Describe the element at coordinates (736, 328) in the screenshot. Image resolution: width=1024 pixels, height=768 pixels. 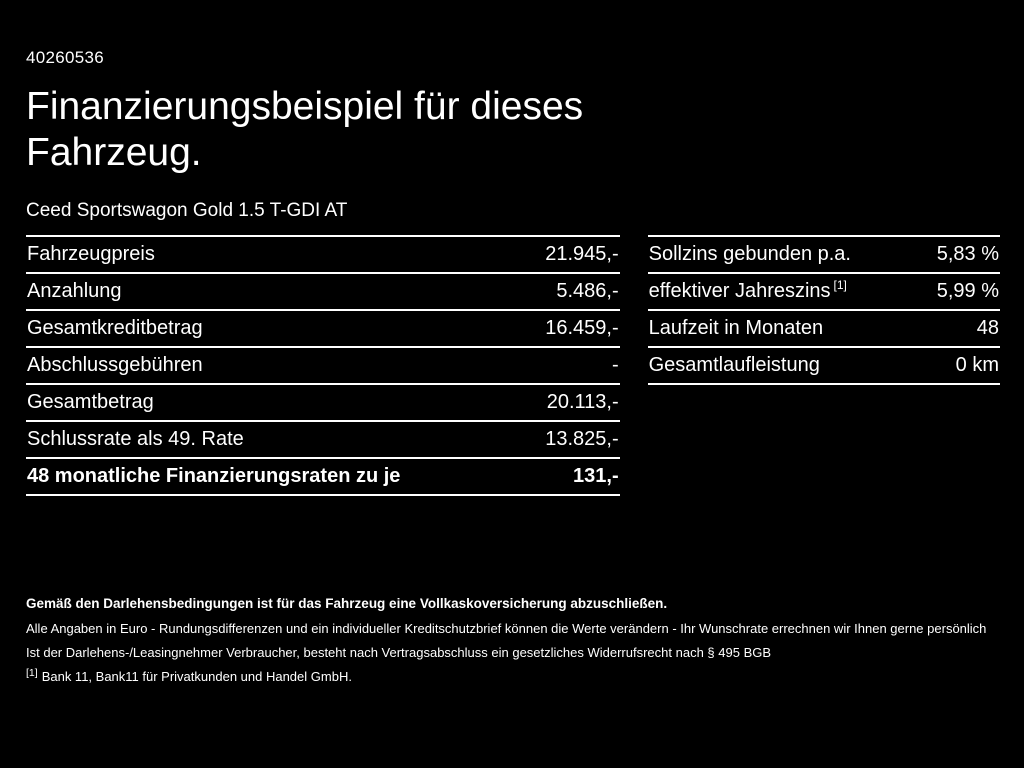
I see `row-label: Laufzeit in Monaten` at that location.